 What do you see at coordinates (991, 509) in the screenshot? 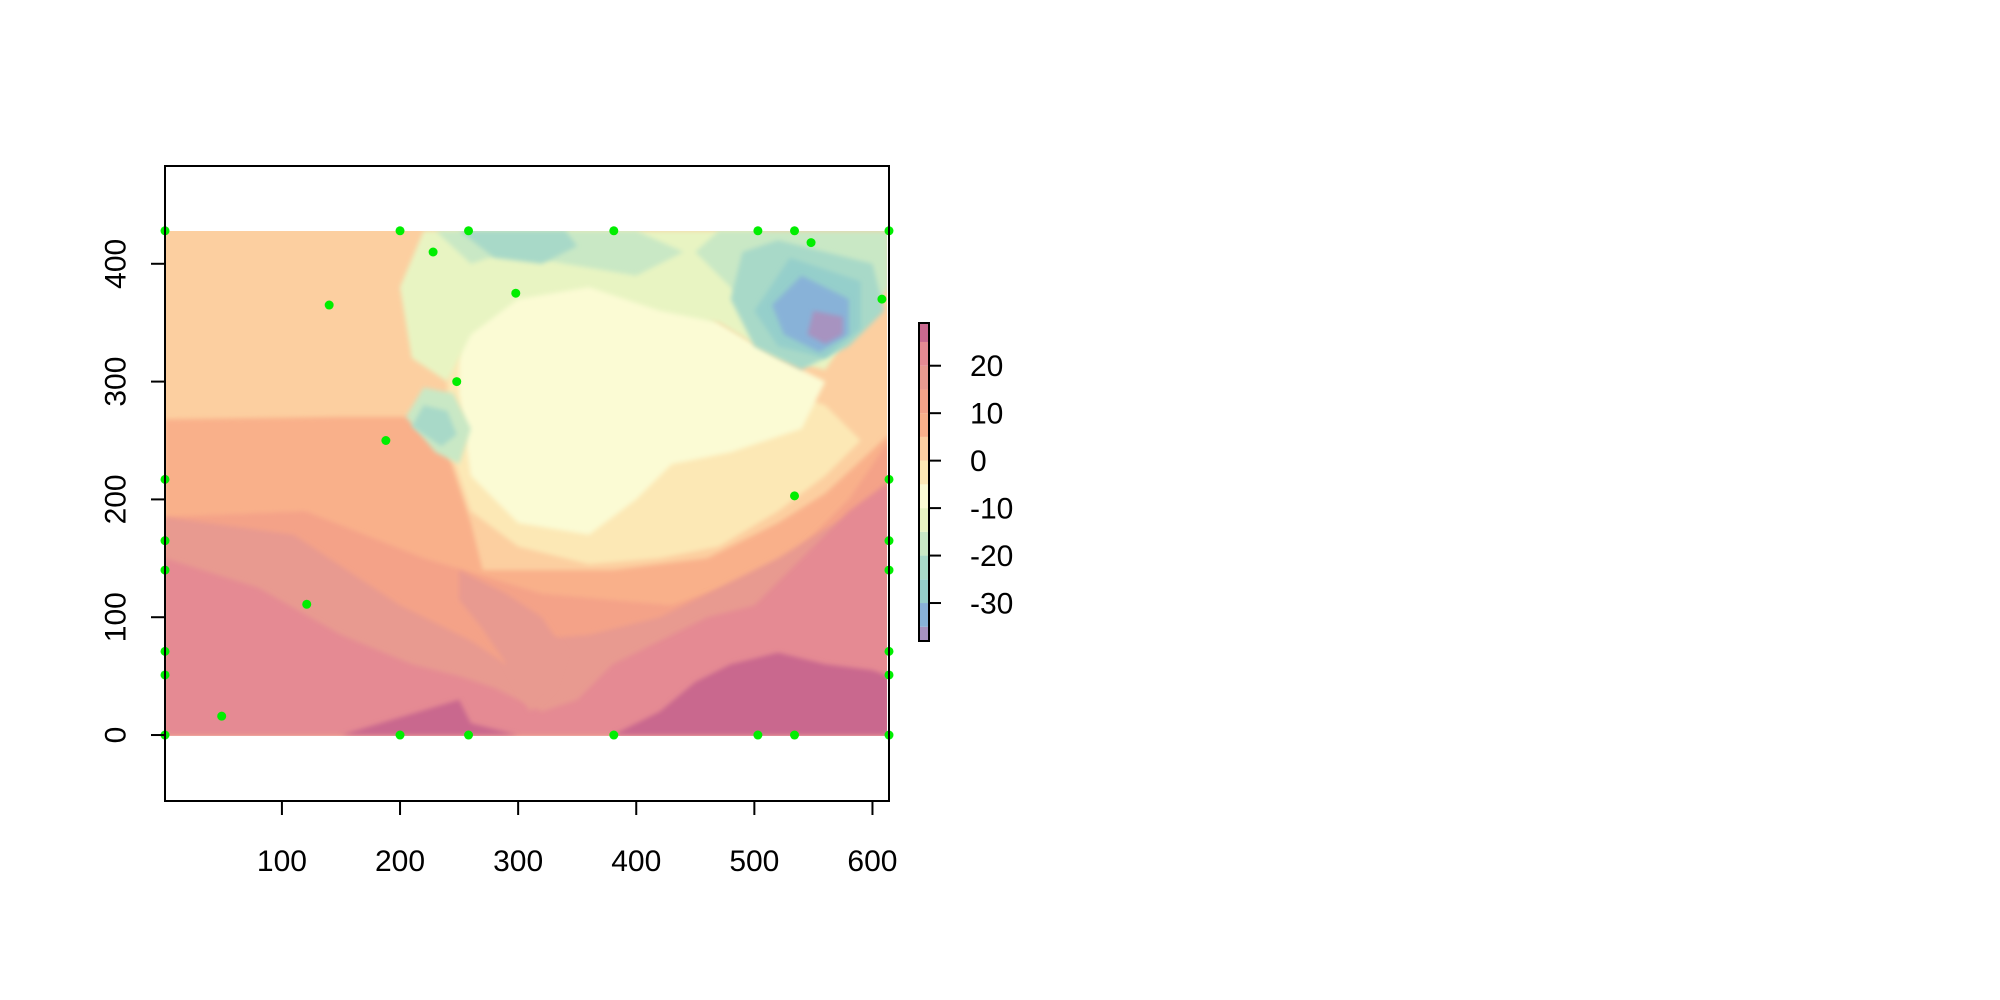
I see `colorbar-tick-label: -10` at bounding box center [991, 509].